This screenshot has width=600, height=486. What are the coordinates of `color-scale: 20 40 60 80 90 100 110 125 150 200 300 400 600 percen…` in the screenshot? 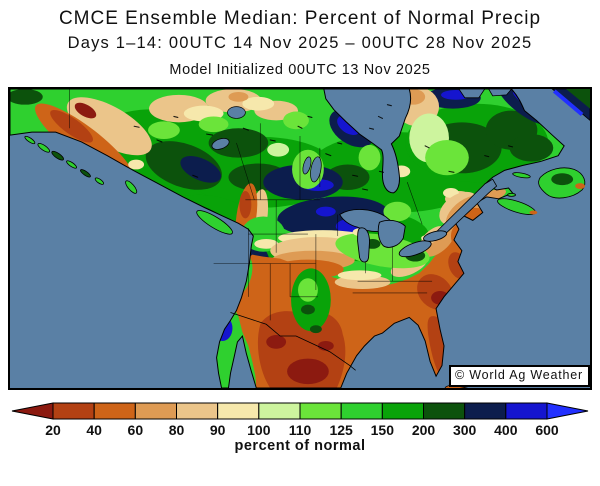 It's located at (300, 428).